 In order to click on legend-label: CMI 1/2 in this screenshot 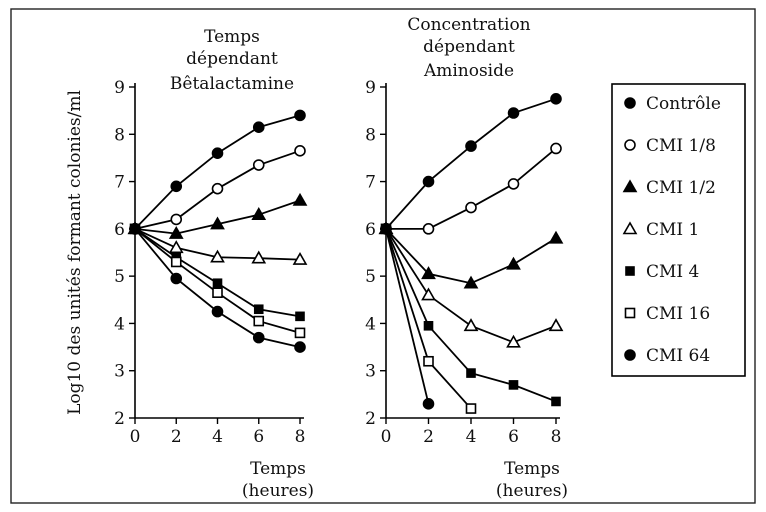, I will do `click(681, 188)`.